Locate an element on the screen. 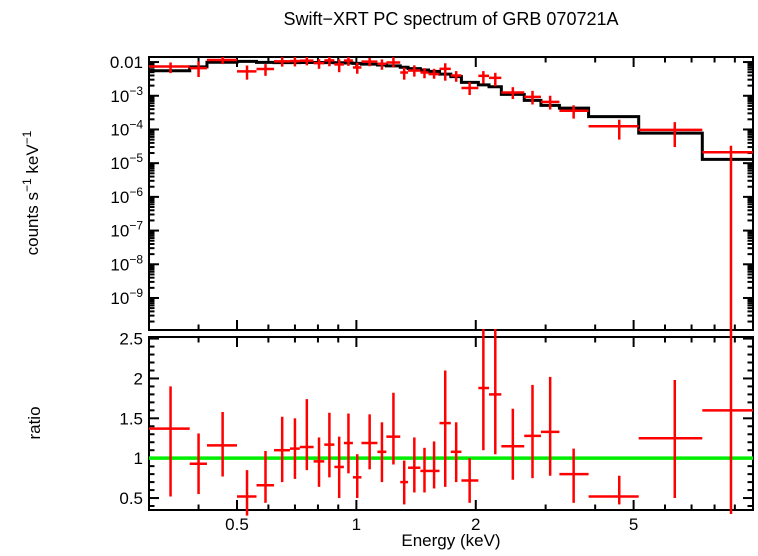 The image size is (758, 556). x-tick-label: 5 is located at coordinates (633, 524).